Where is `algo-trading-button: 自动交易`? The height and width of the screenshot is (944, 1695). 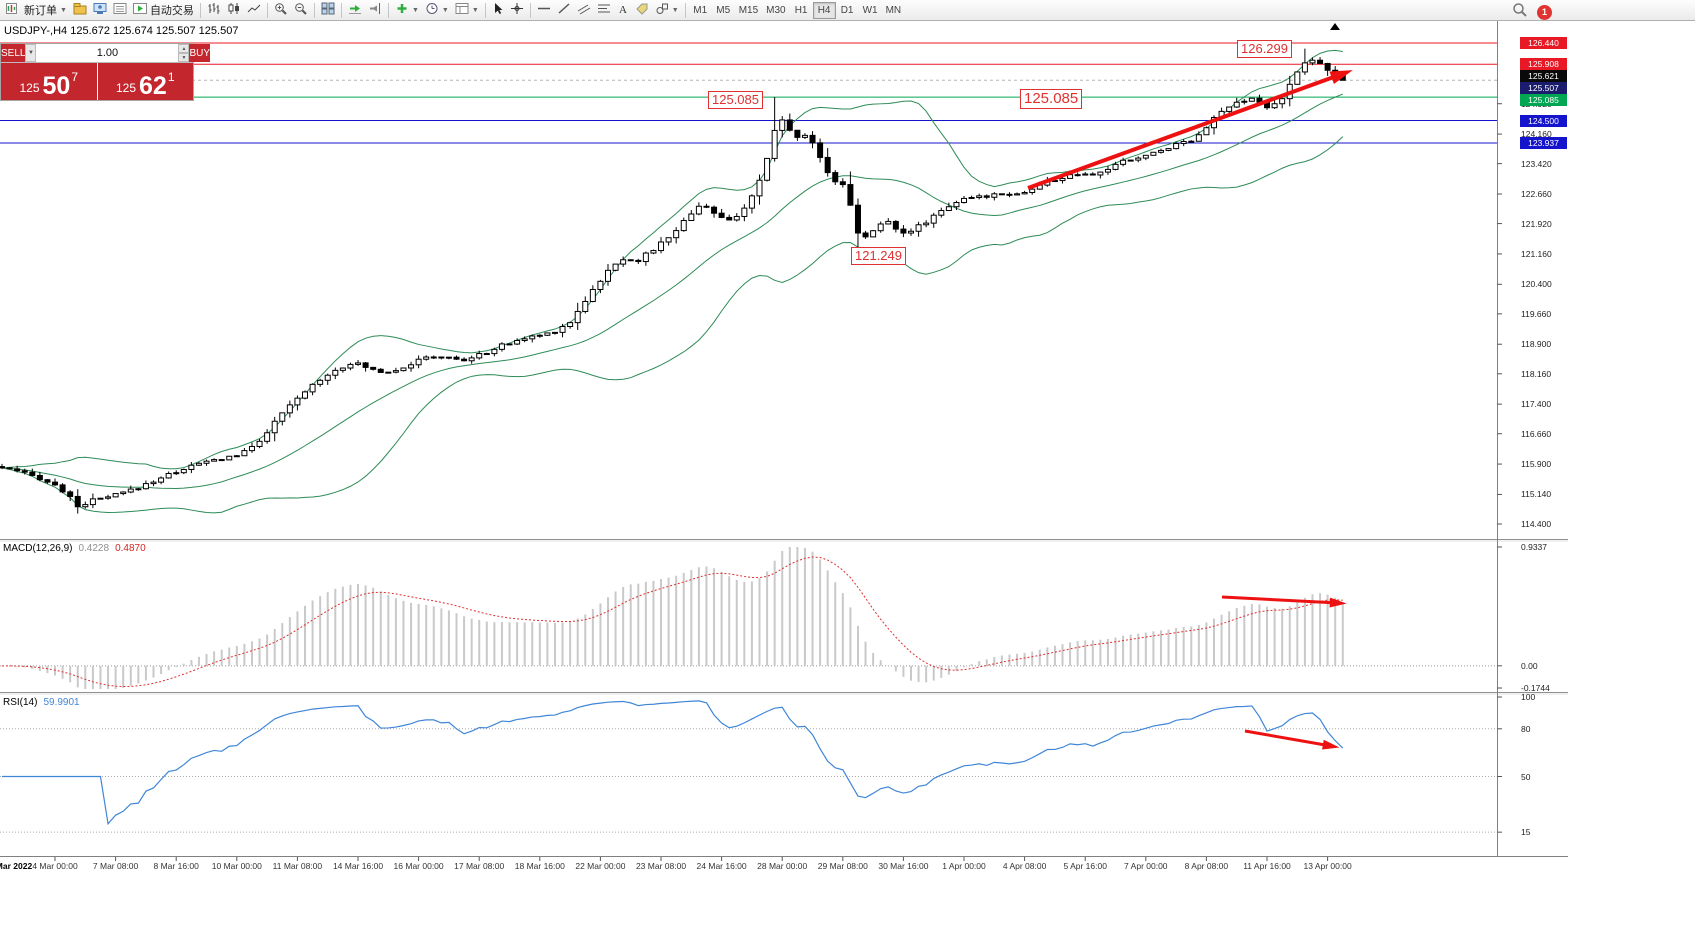
algo-trading-button: 自动交易 is located at coordinates (163, 10).